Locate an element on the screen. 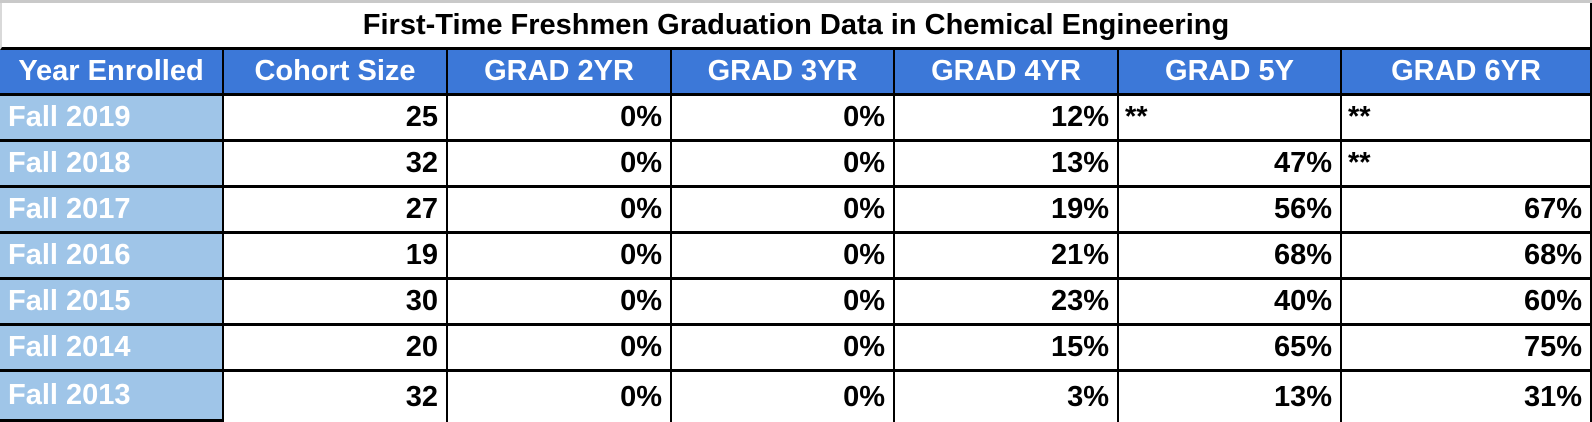 The width and height of the screenshot is (1592, 422). column-header-cohort-size: Cohort Size is located at coordinates (336, 73).